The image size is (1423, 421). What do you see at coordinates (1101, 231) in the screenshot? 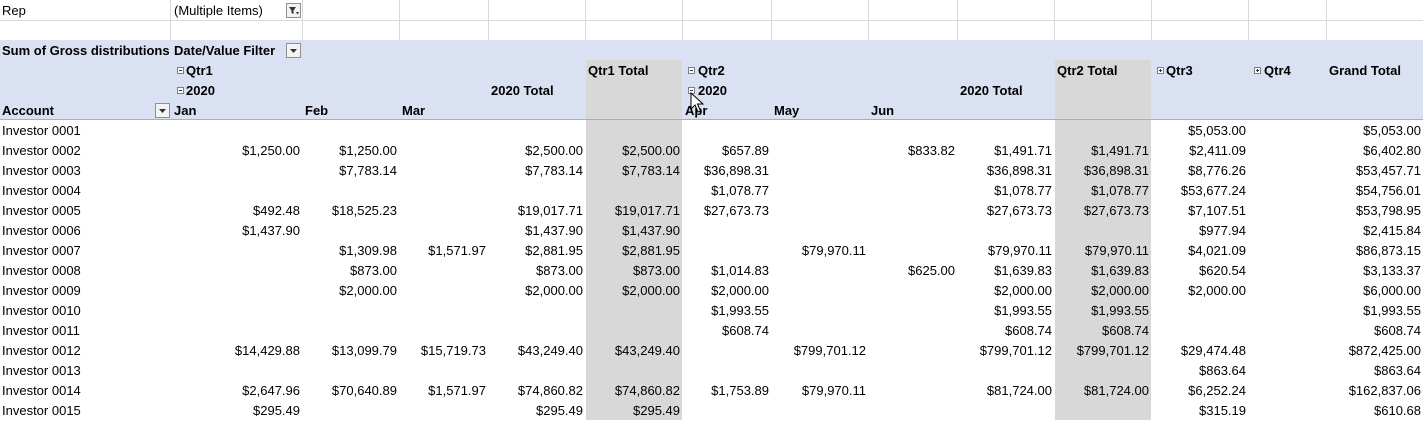
I see `value-cell-q2t` at bounding box center [1101, 231].